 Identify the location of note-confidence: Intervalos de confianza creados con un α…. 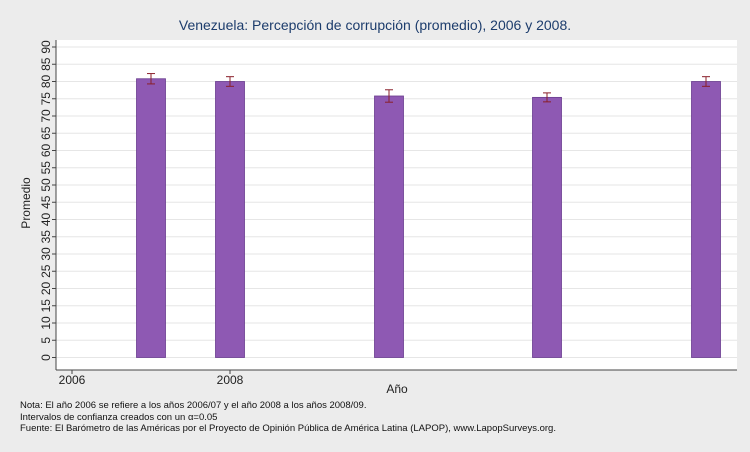
(119, 417).